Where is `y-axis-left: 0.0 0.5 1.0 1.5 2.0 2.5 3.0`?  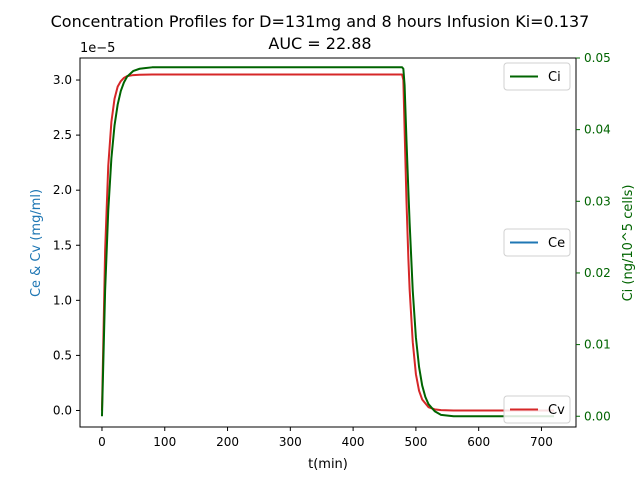
y-axis-left: 0.0 0.5 1.0 1.5 2.0 2.5 3.0 is located at coordinates (66, 245).